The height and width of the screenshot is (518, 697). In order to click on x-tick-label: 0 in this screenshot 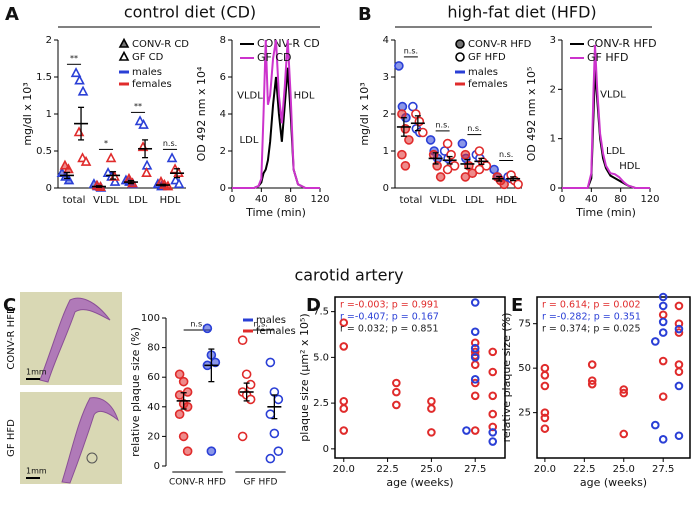, I will do `click(232, 199)`.